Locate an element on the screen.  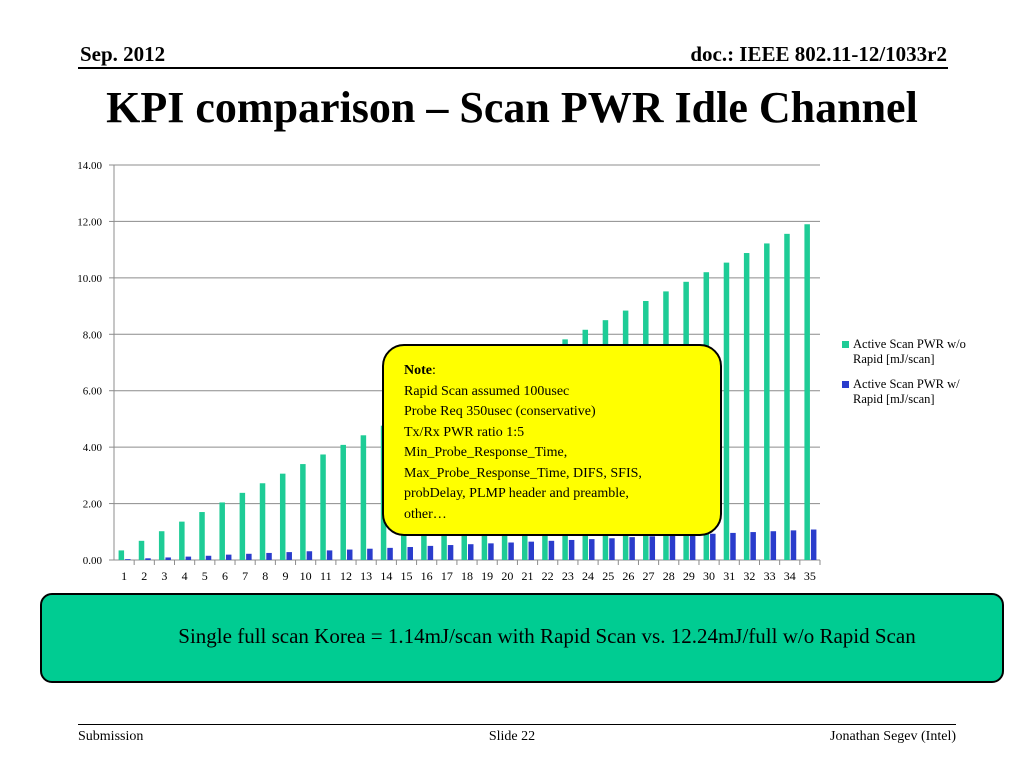
note-line: probDelay, PLMP header and preamble, is located at coordinates (516, 493).